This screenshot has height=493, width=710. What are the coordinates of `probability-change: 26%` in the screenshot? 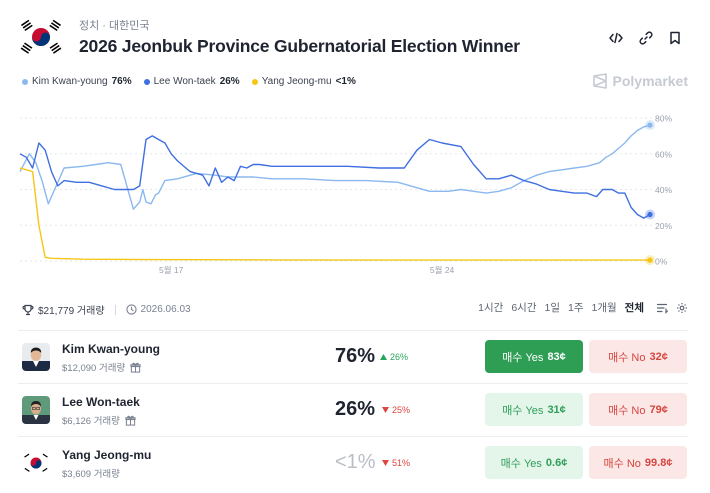 It's located at (394, 357).